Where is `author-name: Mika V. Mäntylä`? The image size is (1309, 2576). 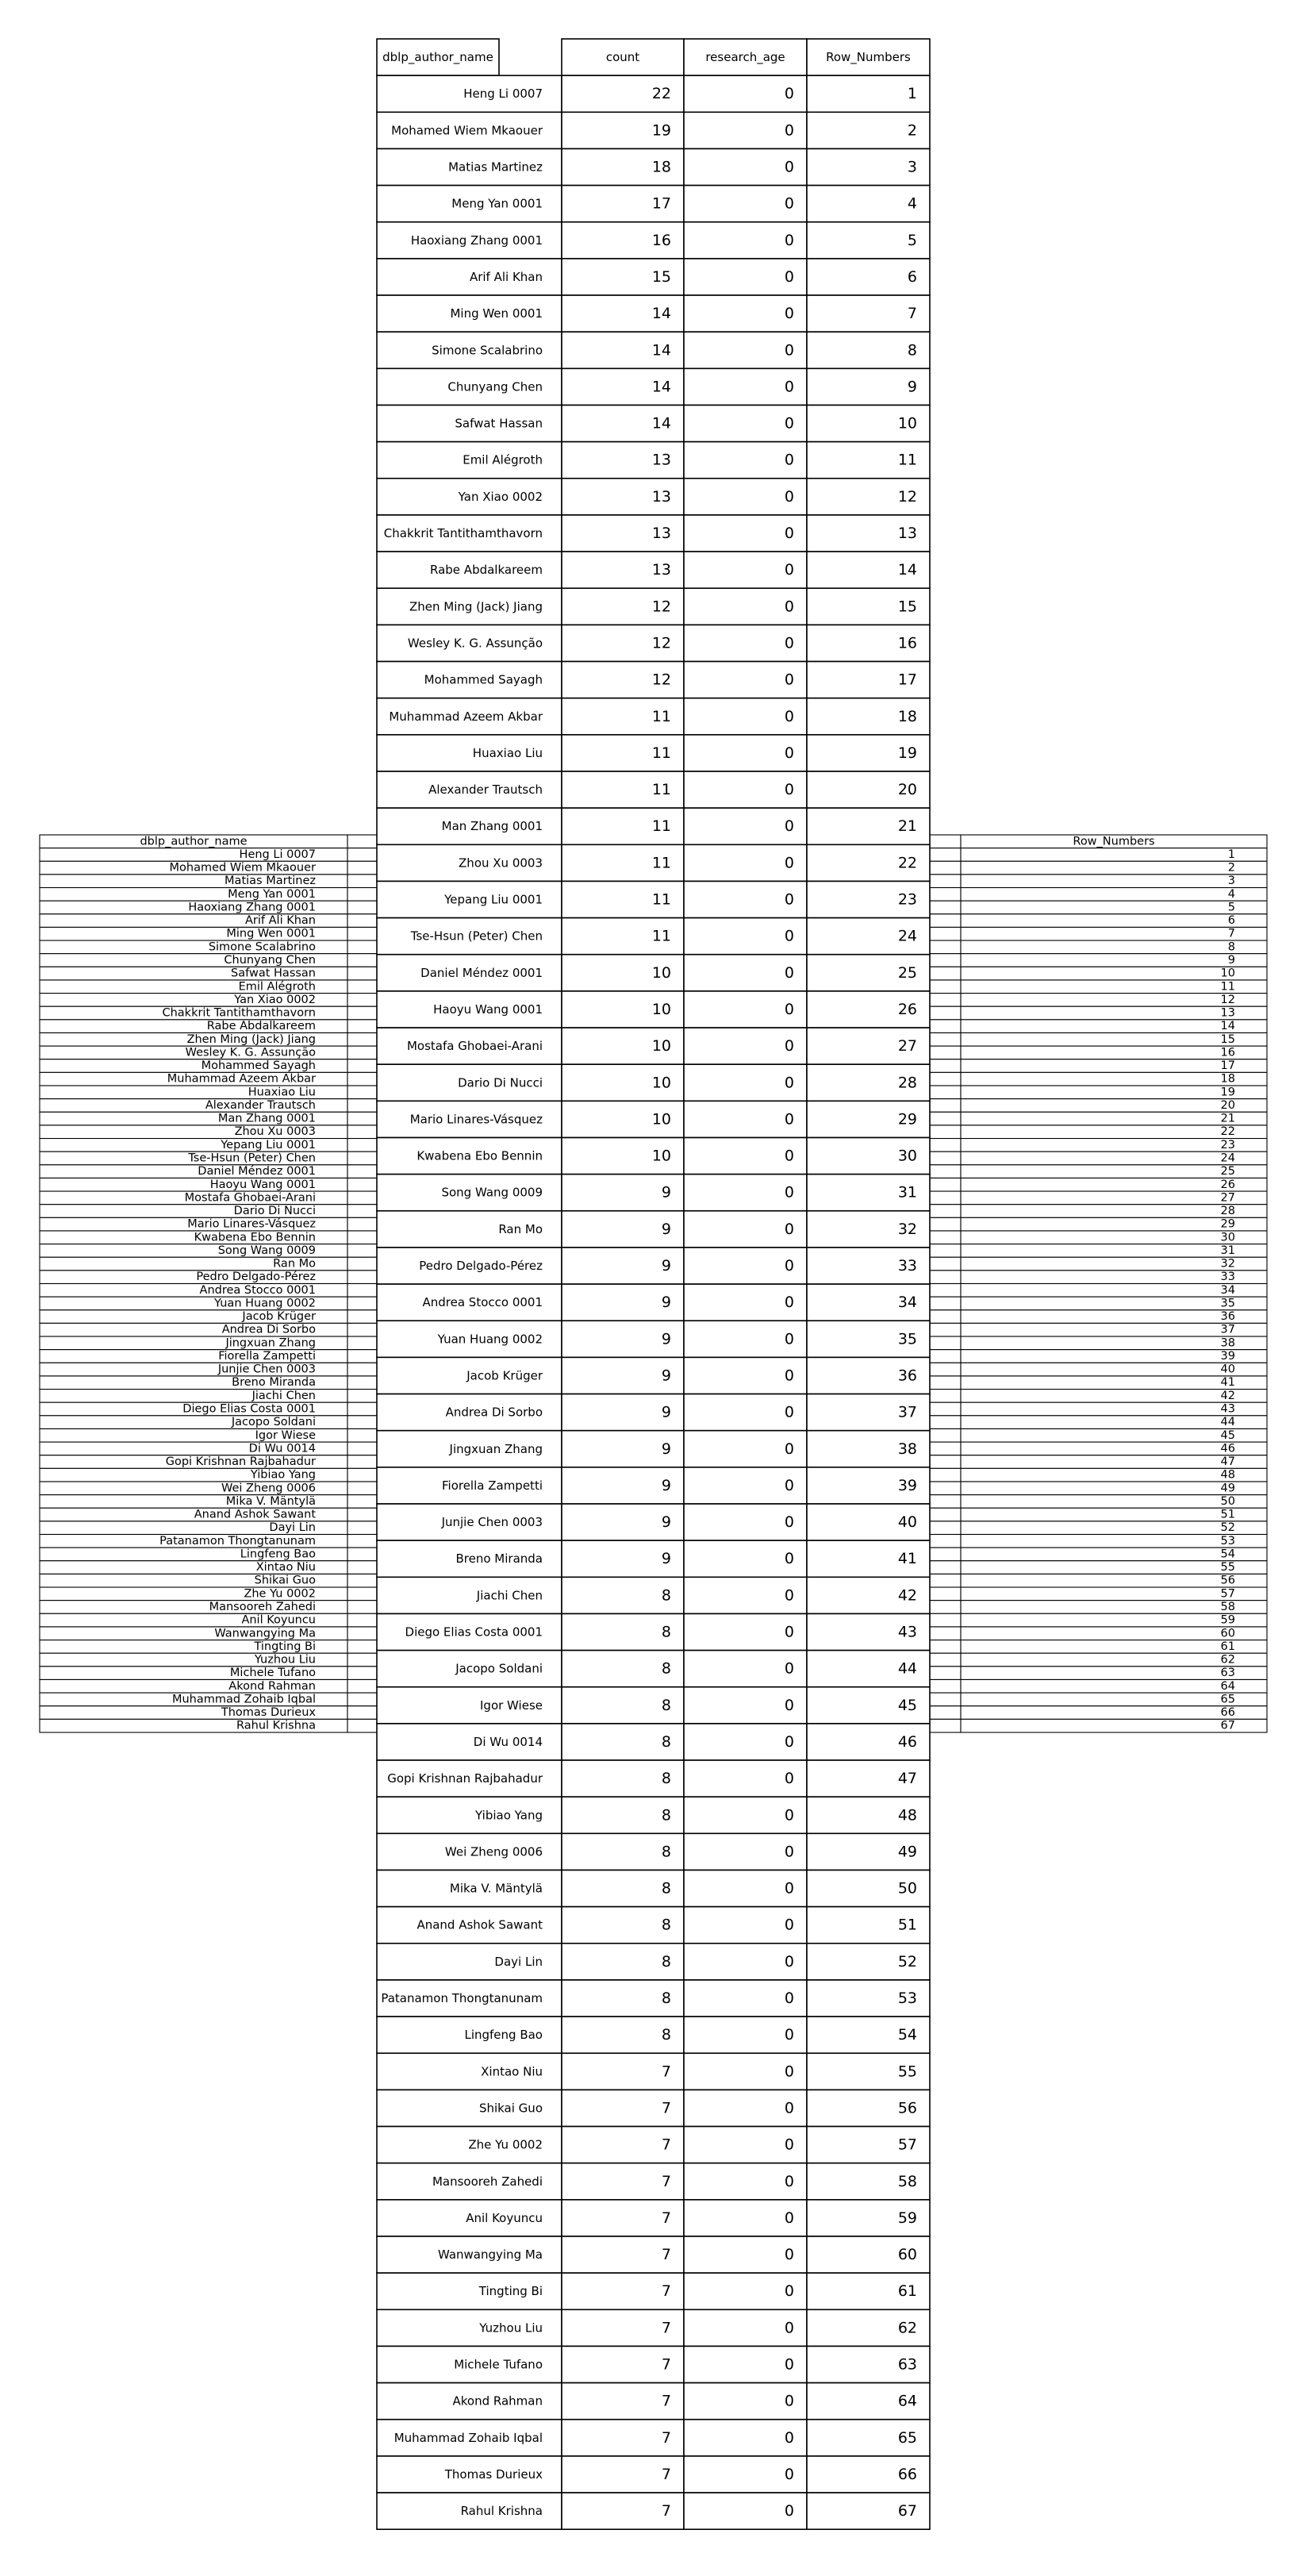
author-name: Mika V. Mäntylä is located at coordinates (496, 1889).